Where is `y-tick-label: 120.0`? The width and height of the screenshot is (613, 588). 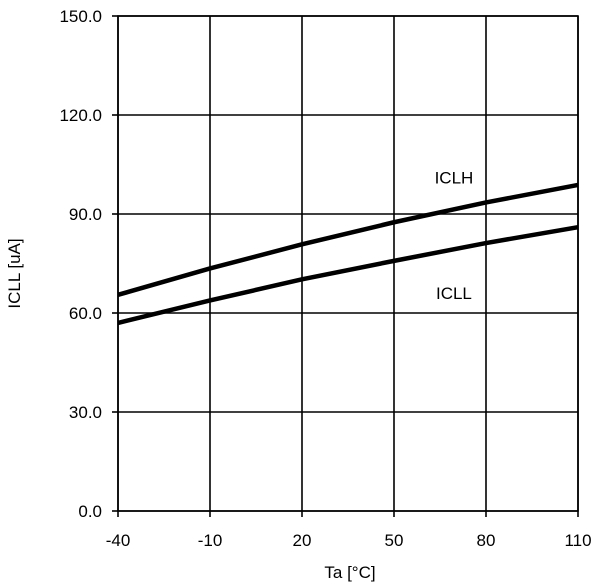
y-tick-label: 120.0 is located at coordinates (80, 115).